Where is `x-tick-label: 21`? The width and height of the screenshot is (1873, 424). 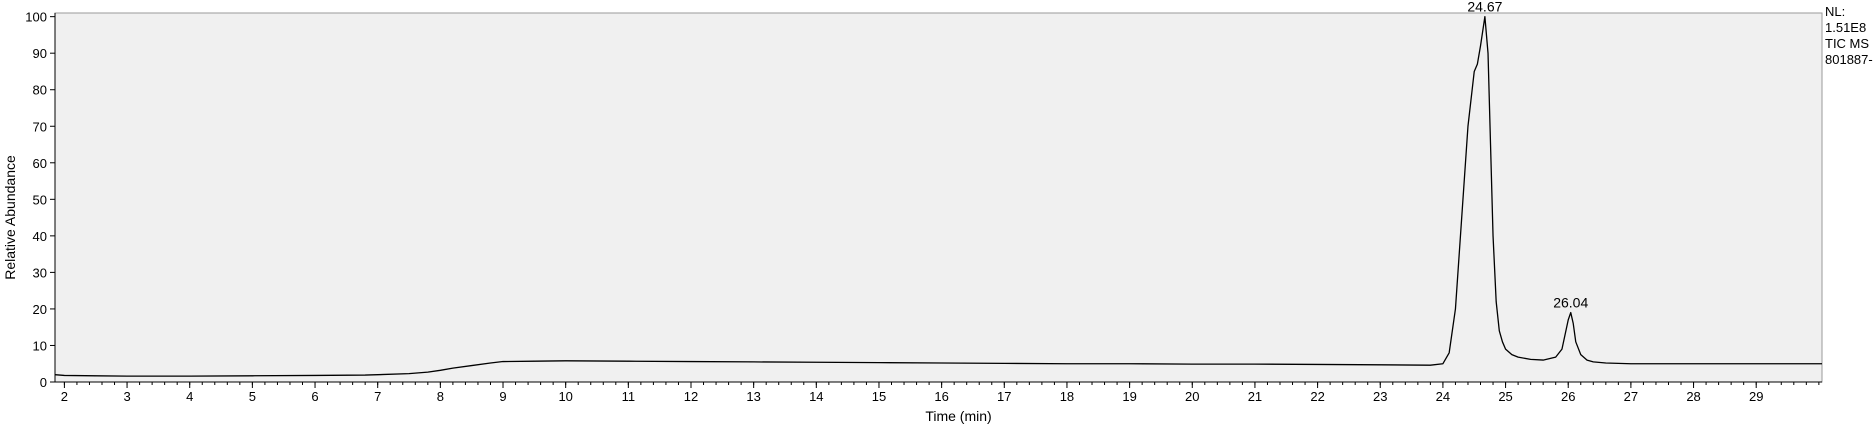 x-tick-label: 21 is located at coordinates (1255, 396).